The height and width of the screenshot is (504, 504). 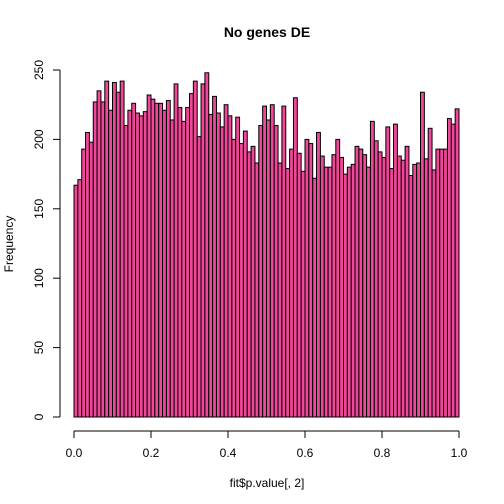 I want to click on x-tick-label: 0.8, so click(x=382, y=453).